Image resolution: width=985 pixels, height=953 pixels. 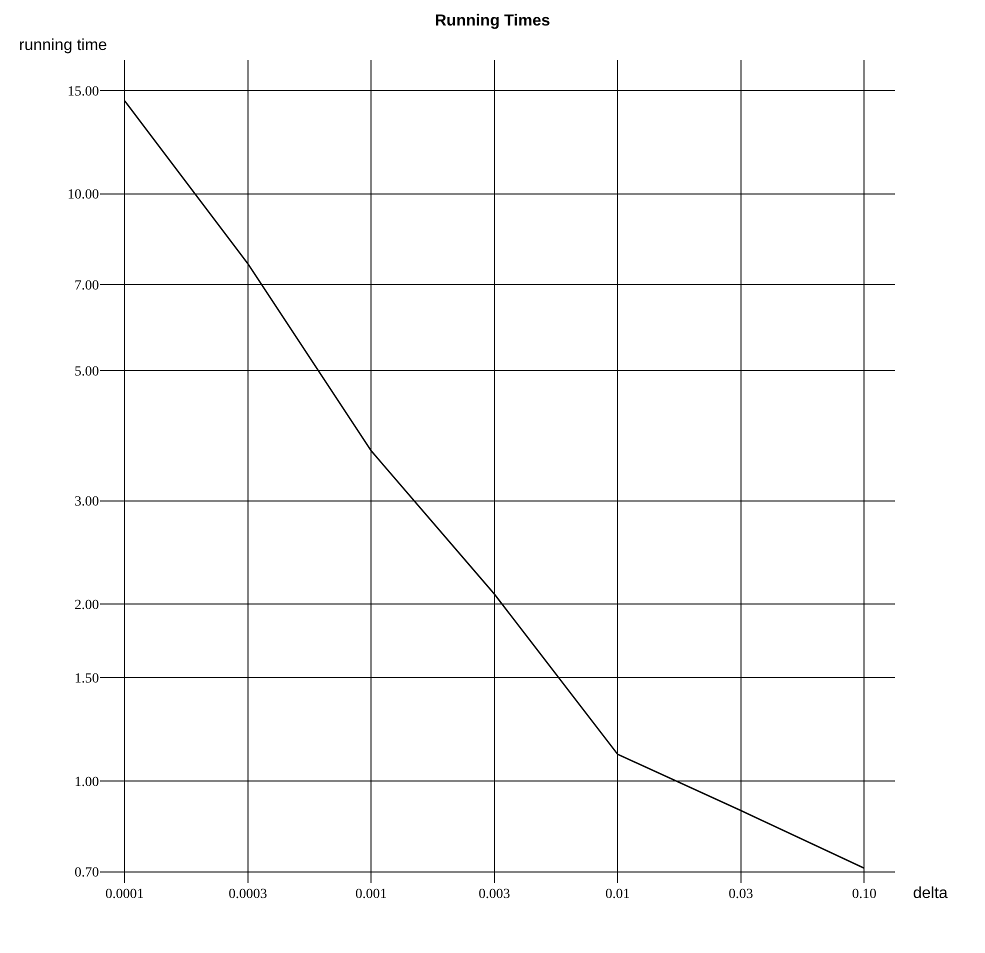 I want to click on y-tick-label: 3.00, so click(x=86, y=502).